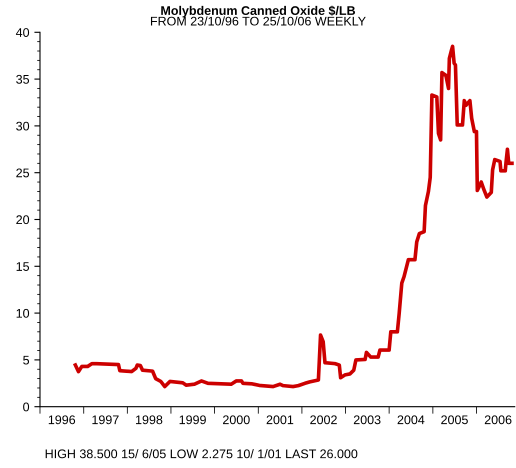 The width and height of the screenshot is (516, 468). Describe the element at coordinates (193, 419) in the screenshot. I see `x-tick-label: 1999` at that location.